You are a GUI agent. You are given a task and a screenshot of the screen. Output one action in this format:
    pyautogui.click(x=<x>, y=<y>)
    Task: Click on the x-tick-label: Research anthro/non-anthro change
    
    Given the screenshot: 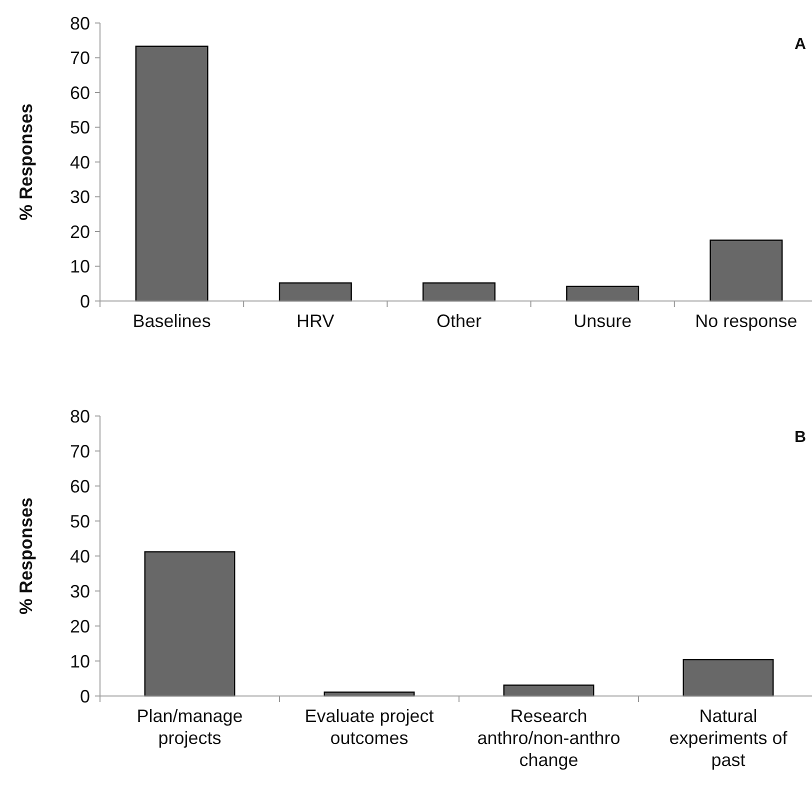 What is the action you would take?
    pyautogui.click(x=548, y=738)
    